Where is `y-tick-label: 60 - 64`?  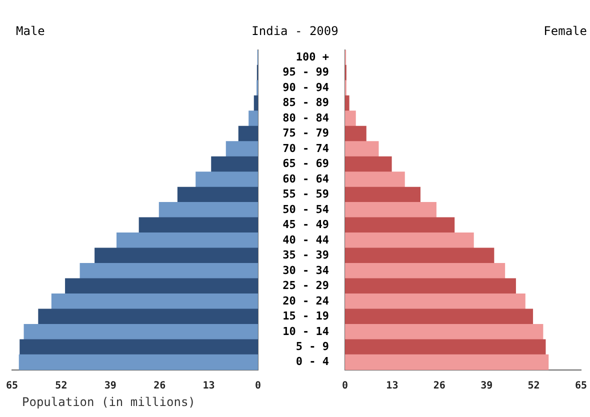
y-tick-label: 60 - 64 is located at coordinates (306, 179).